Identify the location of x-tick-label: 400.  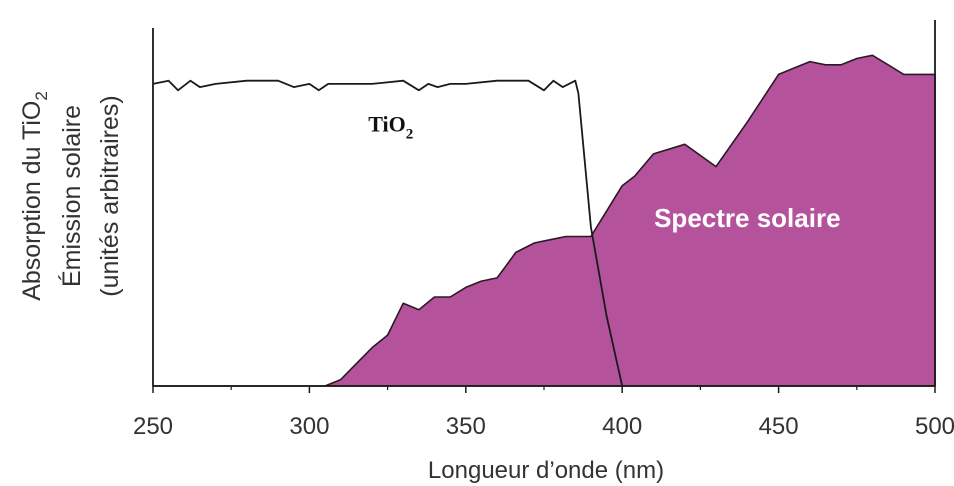
(622, 426).